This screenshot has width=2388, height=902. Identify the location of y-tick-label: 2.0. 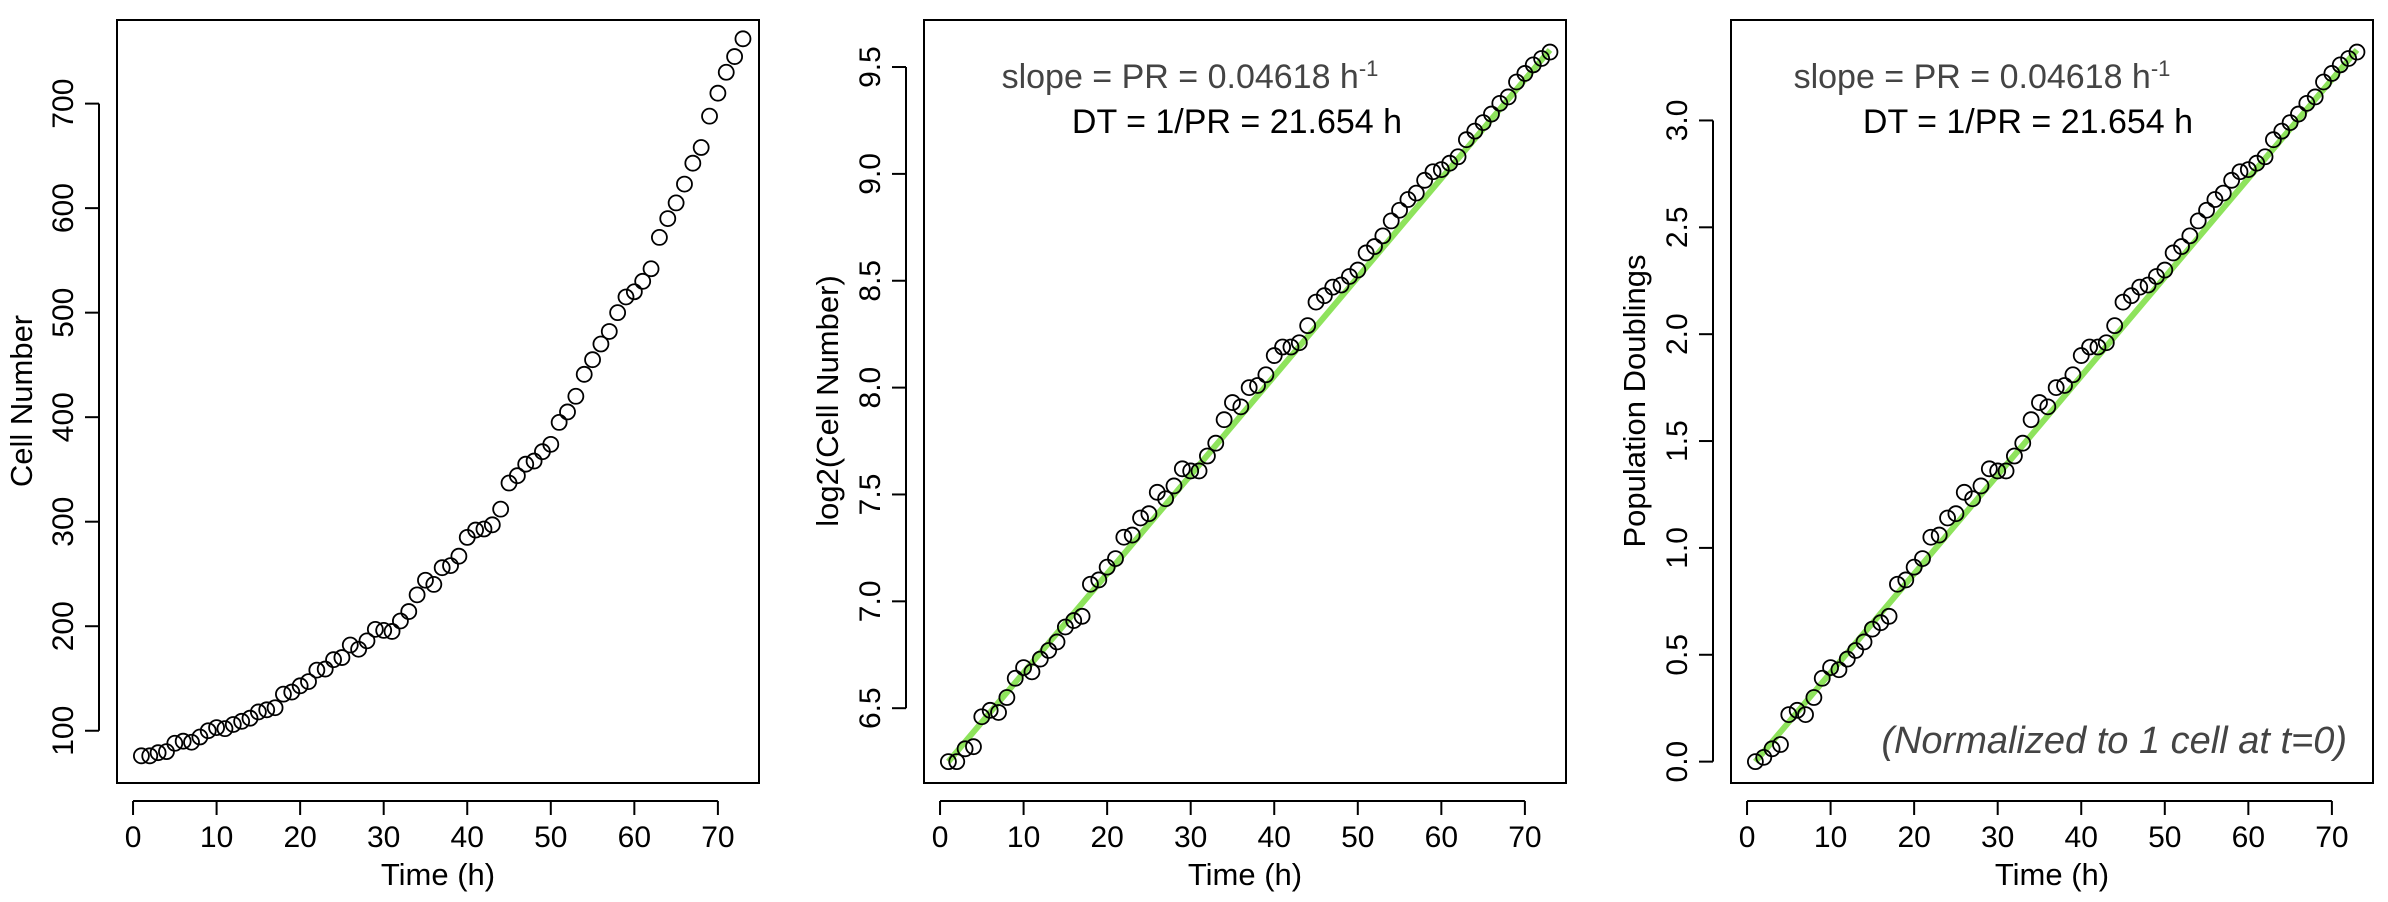
(1677, 334).